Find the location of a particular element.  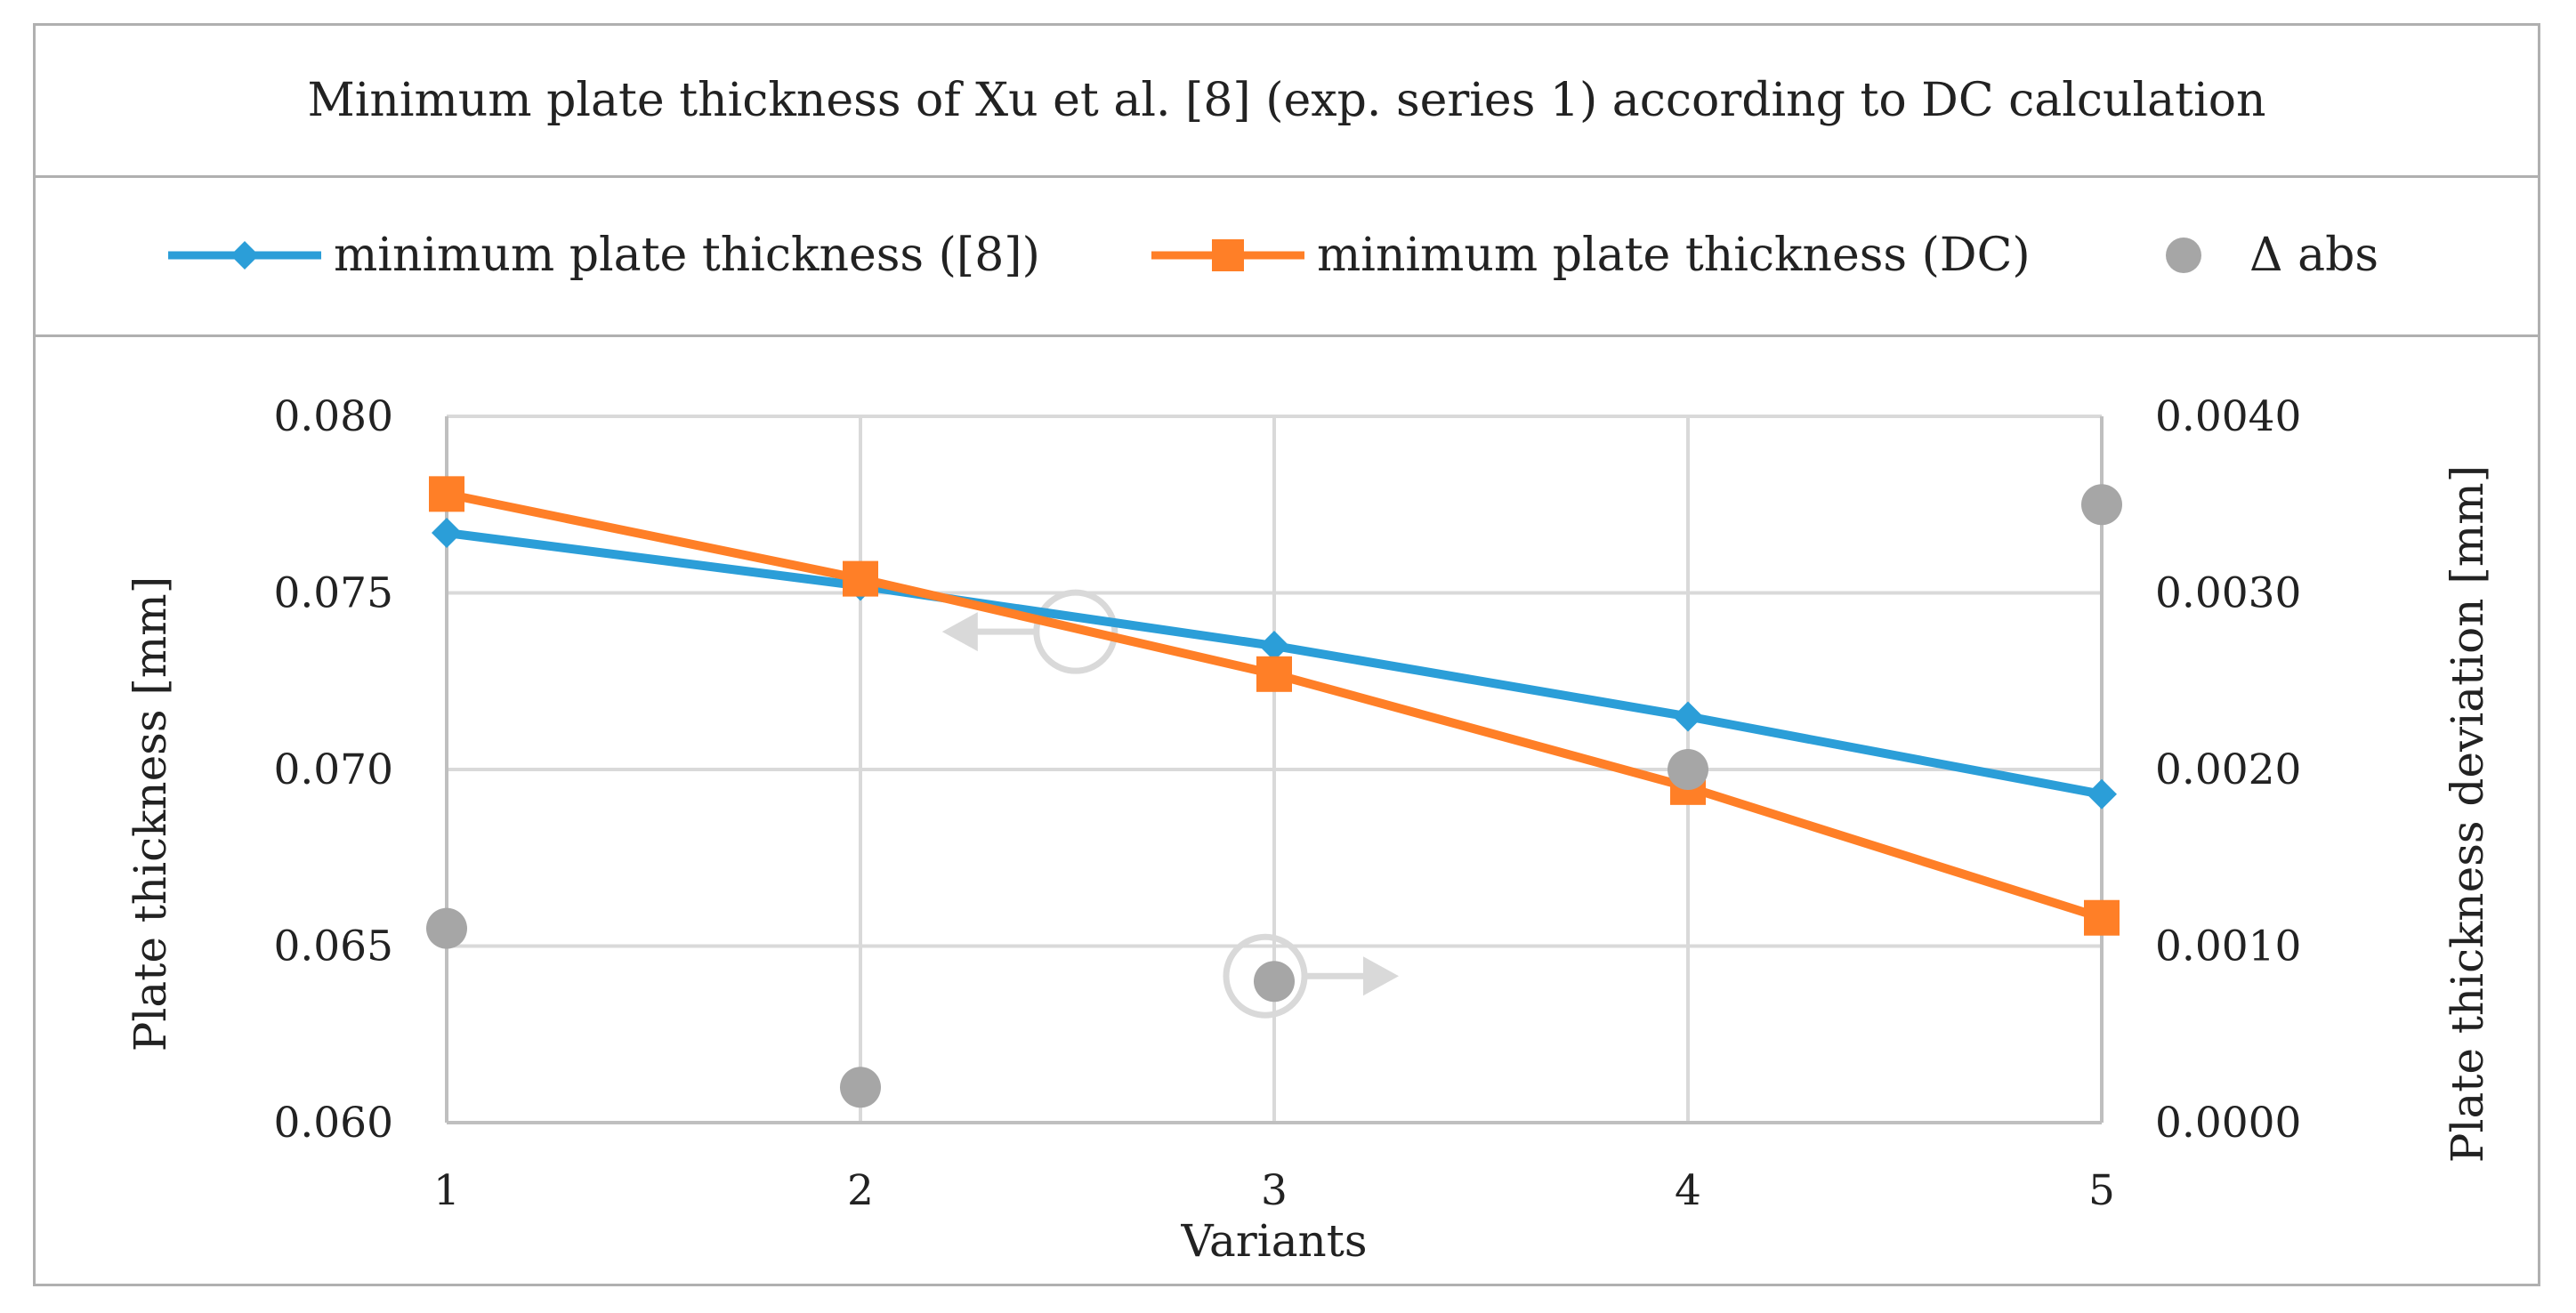

y-axis-title: Plate thickness [mm] is located at coordinates (150, 814).